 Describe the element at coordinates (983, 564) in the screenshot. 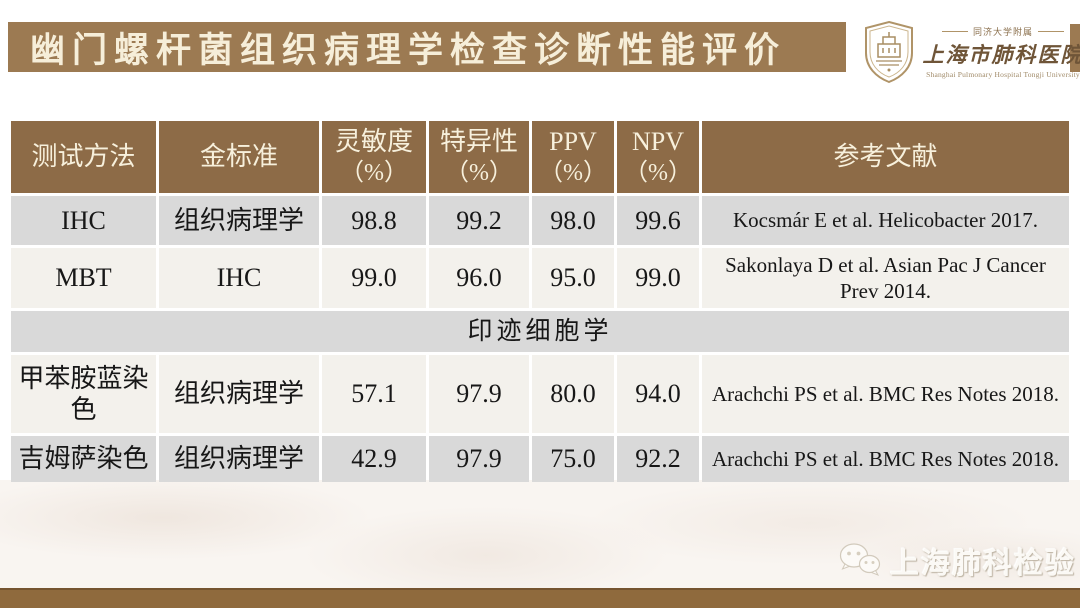

I see `watermark-label: 上海肺科检验` at that location.